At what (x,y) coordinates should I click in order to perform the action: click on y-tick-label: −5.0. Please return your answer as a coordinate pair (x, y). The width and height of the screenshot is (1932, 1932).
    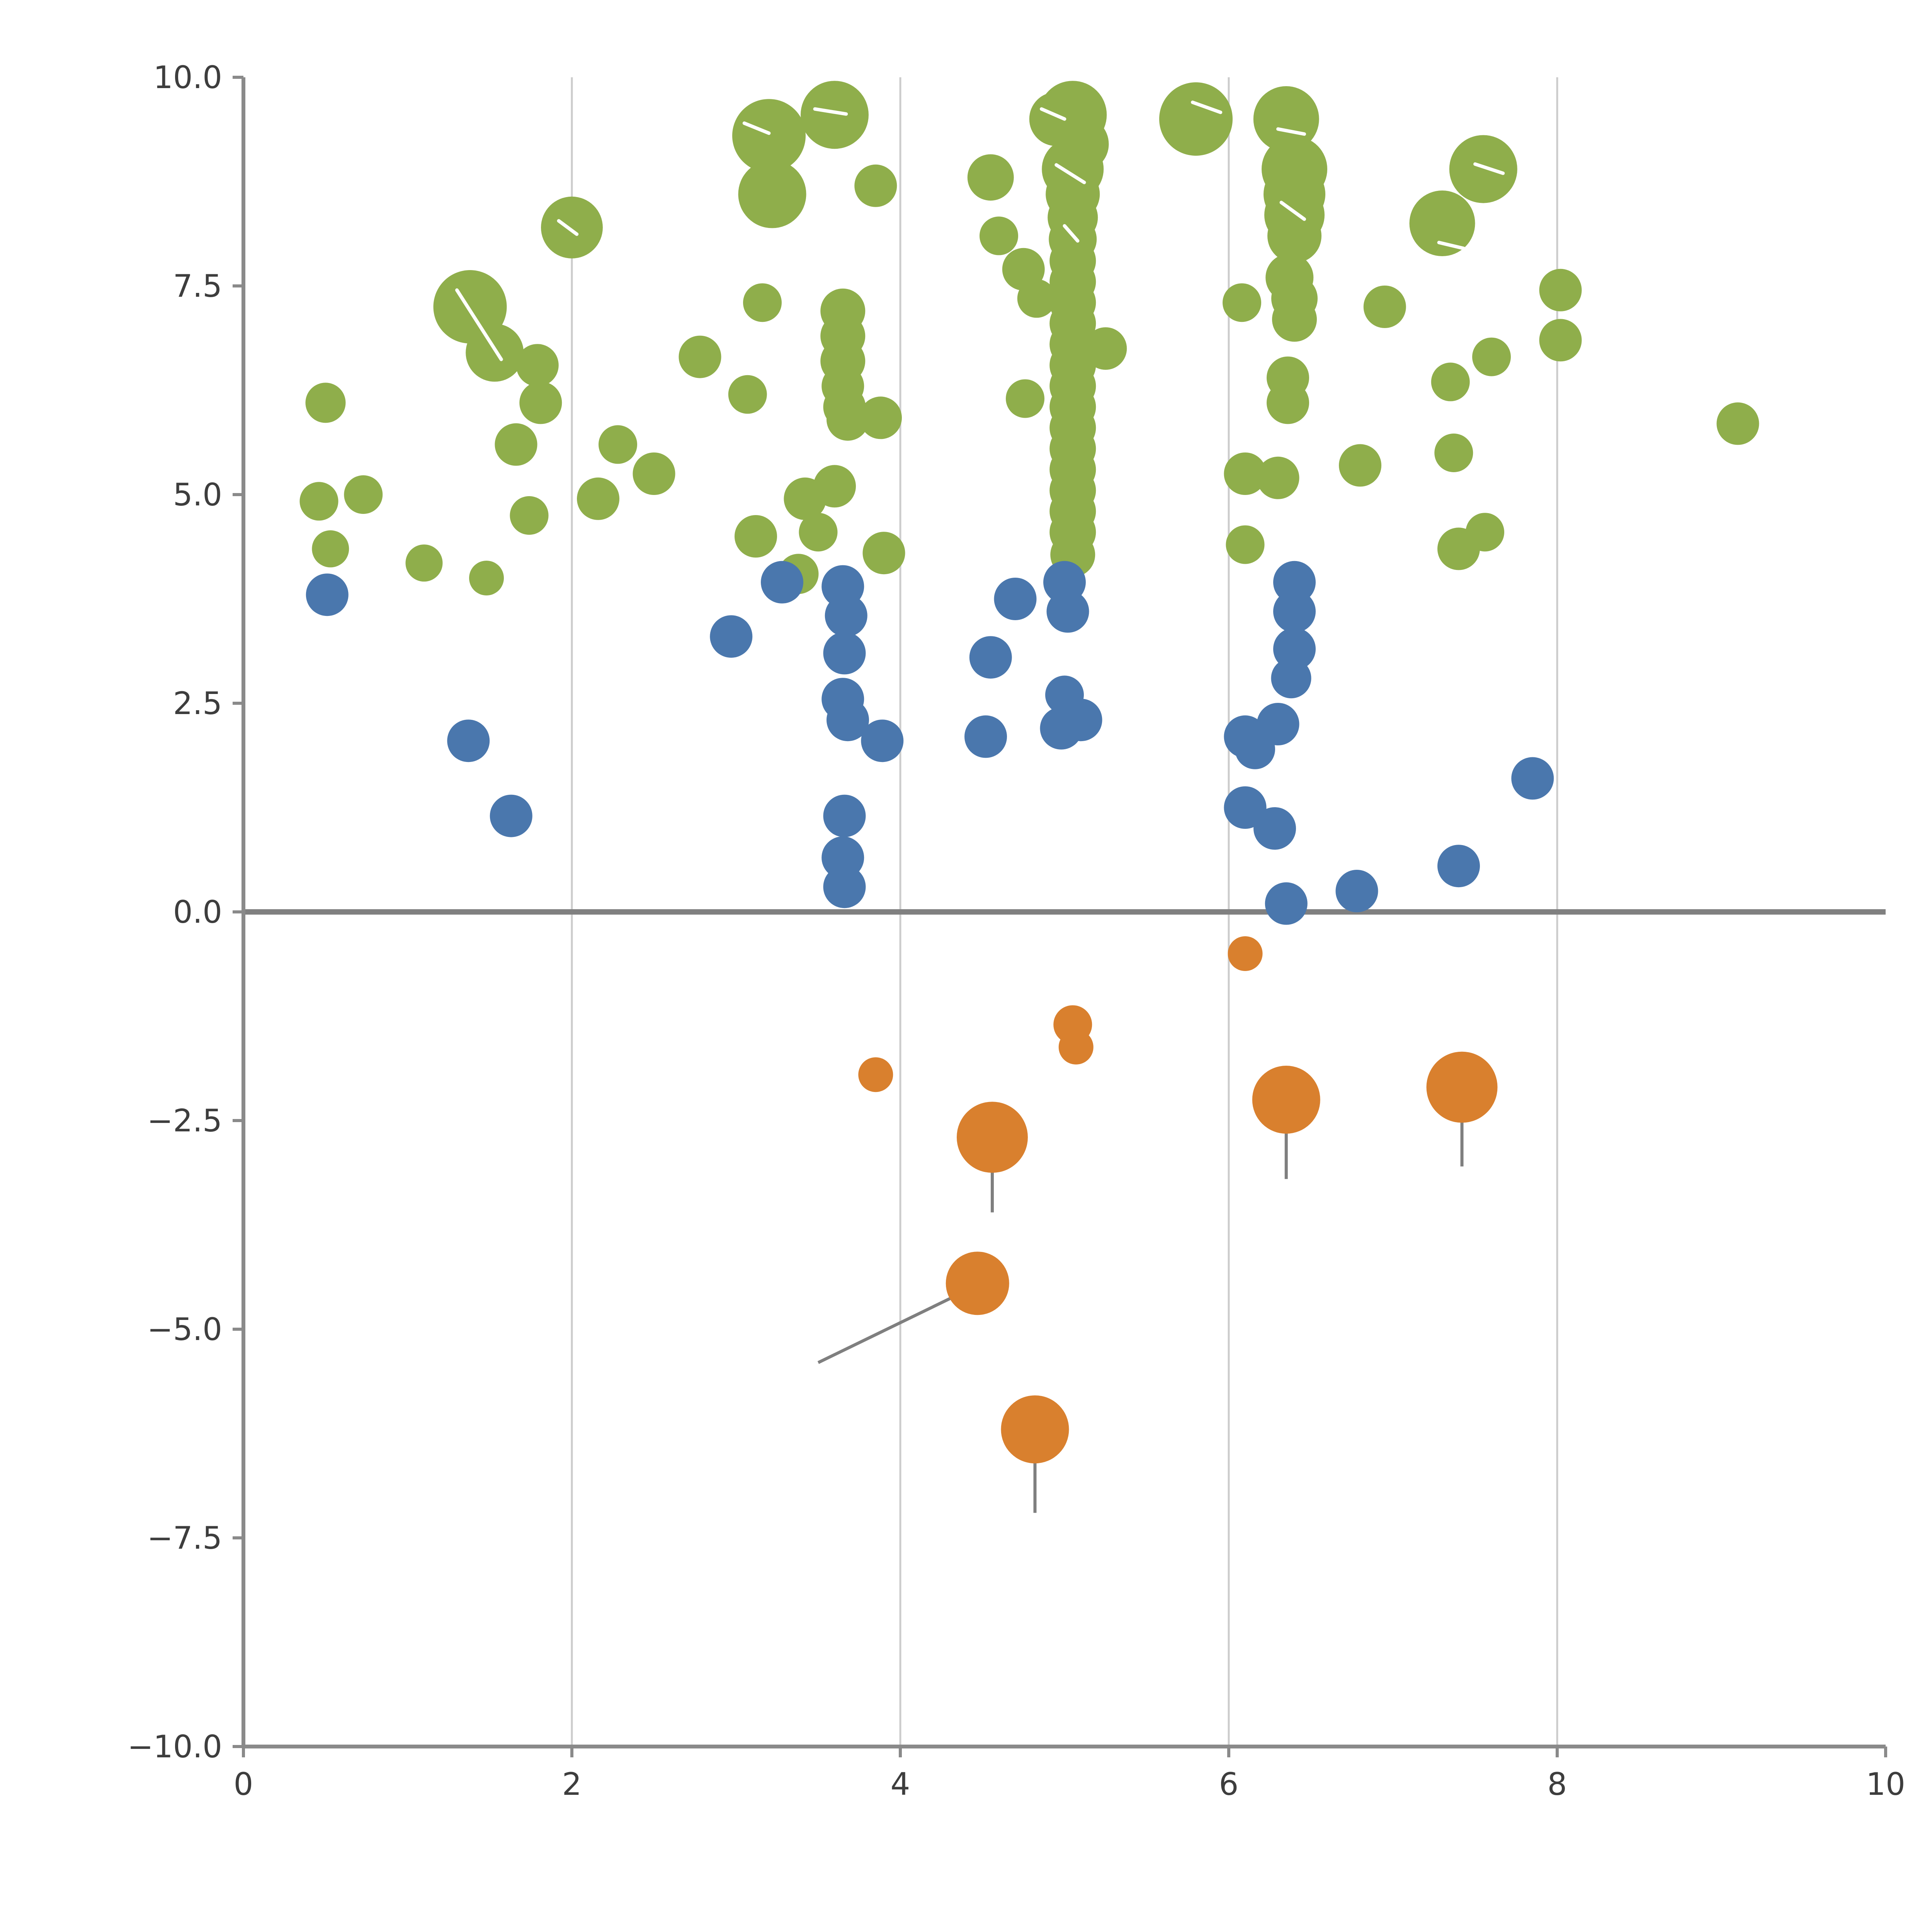
    Looking at the image, I should click on (184, 1329).